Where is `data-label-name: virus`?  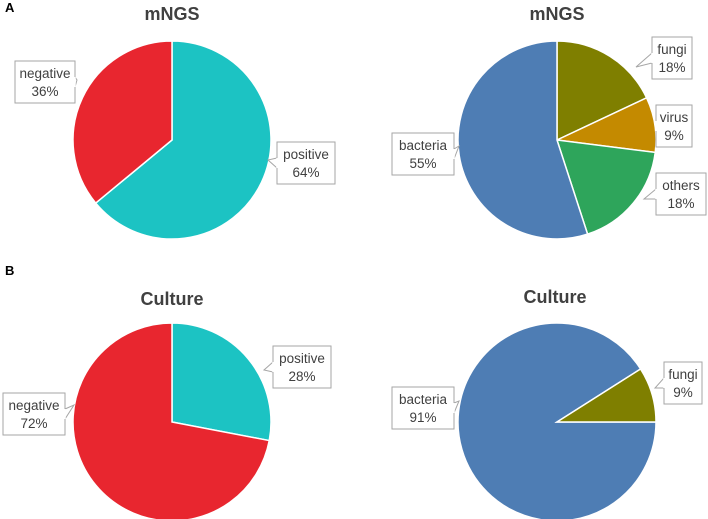 data-label-name: virus is located at coordinates (674, 117).